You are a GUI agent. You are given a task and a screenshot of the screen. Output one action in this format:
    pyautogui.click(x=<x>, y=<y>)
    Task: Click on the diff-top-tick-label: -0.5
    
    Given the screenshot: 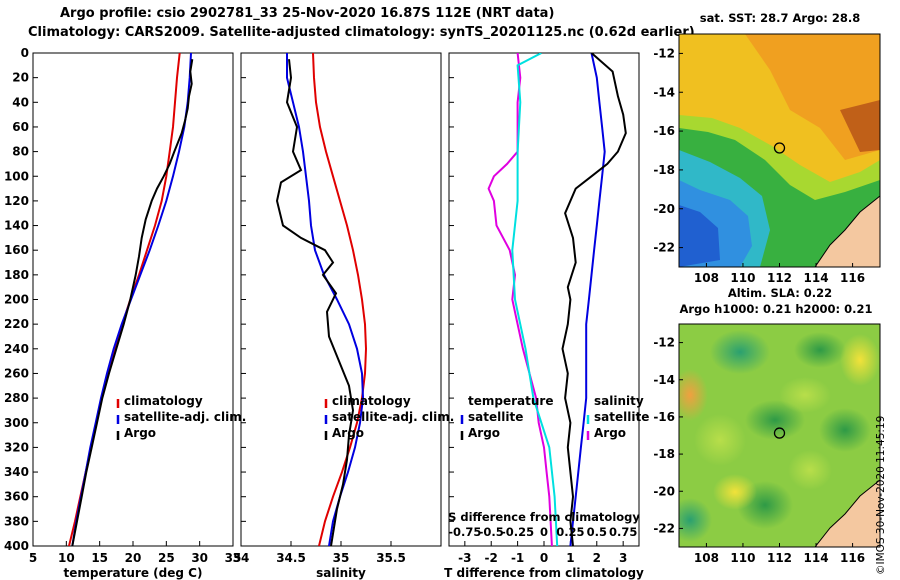 What is the action you would take?
    pyautogui.click(x=491, y=532)
    